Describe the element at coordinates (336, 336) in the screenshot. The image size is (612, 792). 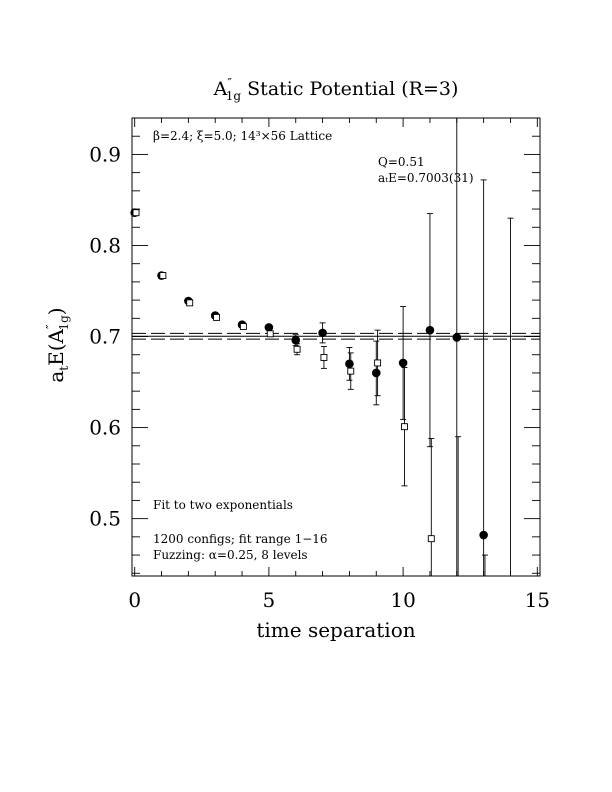
I see `fit-band` at that location.